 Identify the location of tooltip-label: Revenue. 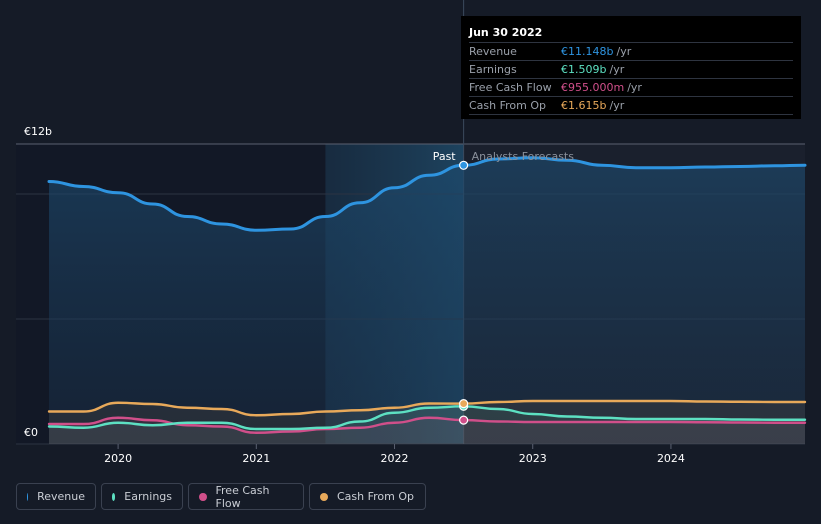
(493, 51).